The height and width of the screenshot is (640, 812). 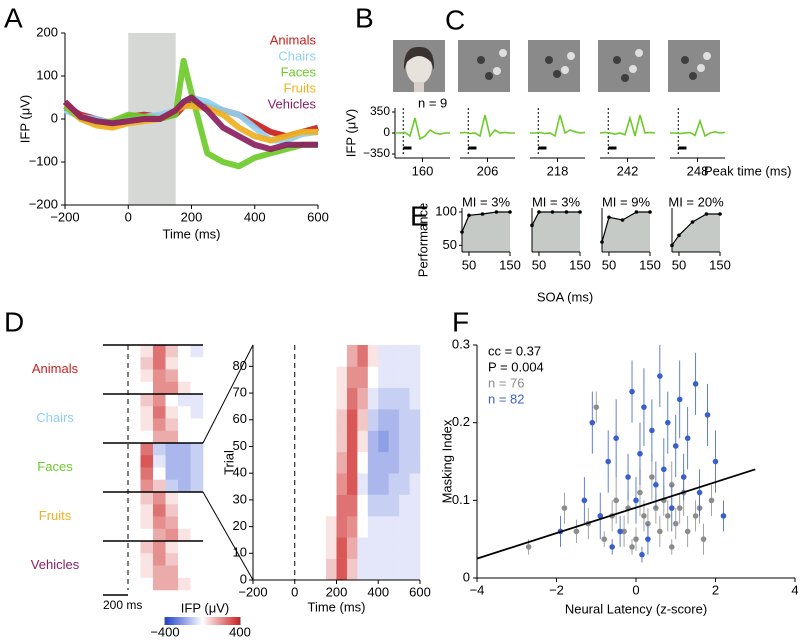 What do you see at coordinates (455, 19) in the screenshot?
I see `panel-letter: C` at bounding box center [455, 19].